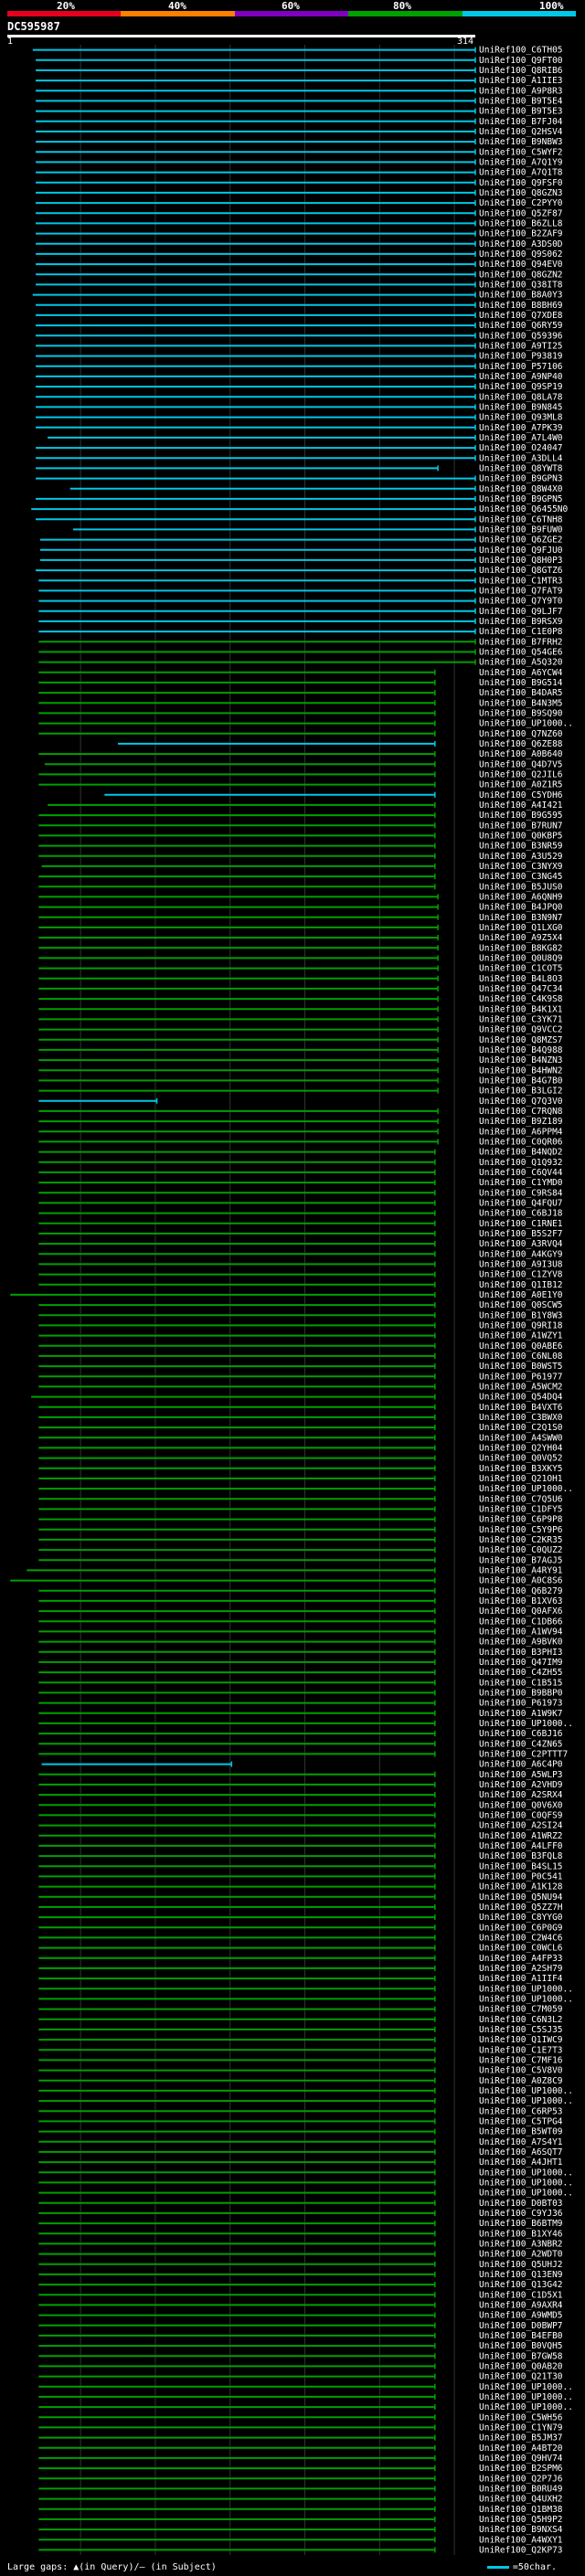 The width and height of the screenshot is (585, 2576). Describe the element at coordinates (300, 1377) in the screenshot. I see `hit-row: UniRef100_P61977` at that location.